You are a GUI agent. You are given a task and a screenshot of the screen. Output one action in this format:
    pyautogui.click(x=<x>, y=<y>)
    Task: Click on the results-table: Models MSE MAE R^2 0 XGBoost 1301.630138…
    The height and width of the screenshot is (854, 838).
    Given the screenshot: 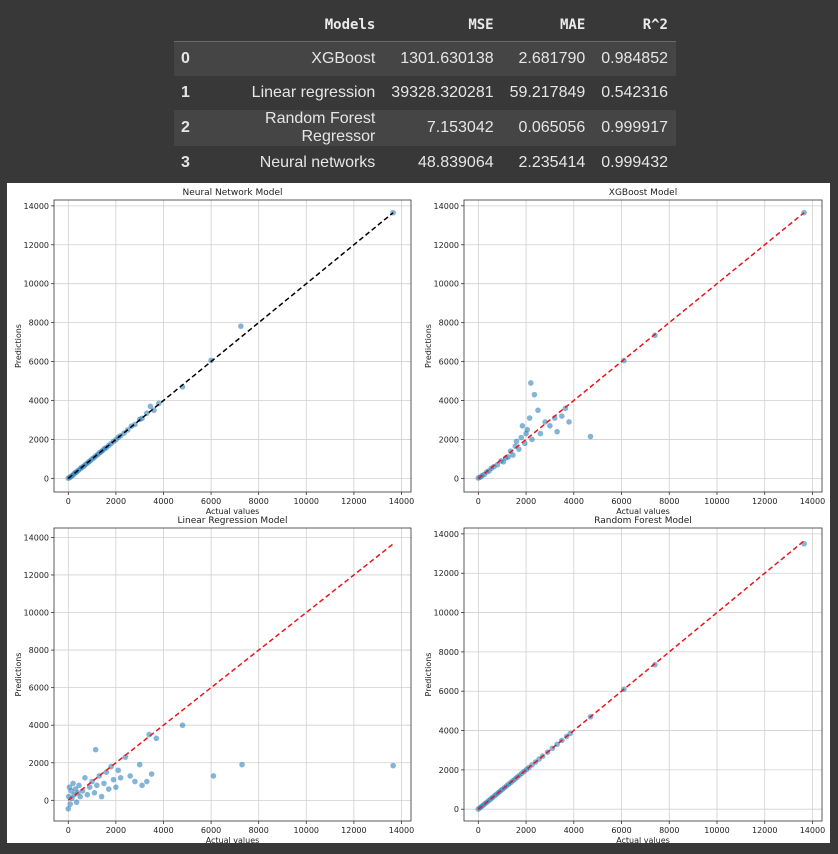 What is the action you would take?
    pyautogui.click(x=425, y=94)
    